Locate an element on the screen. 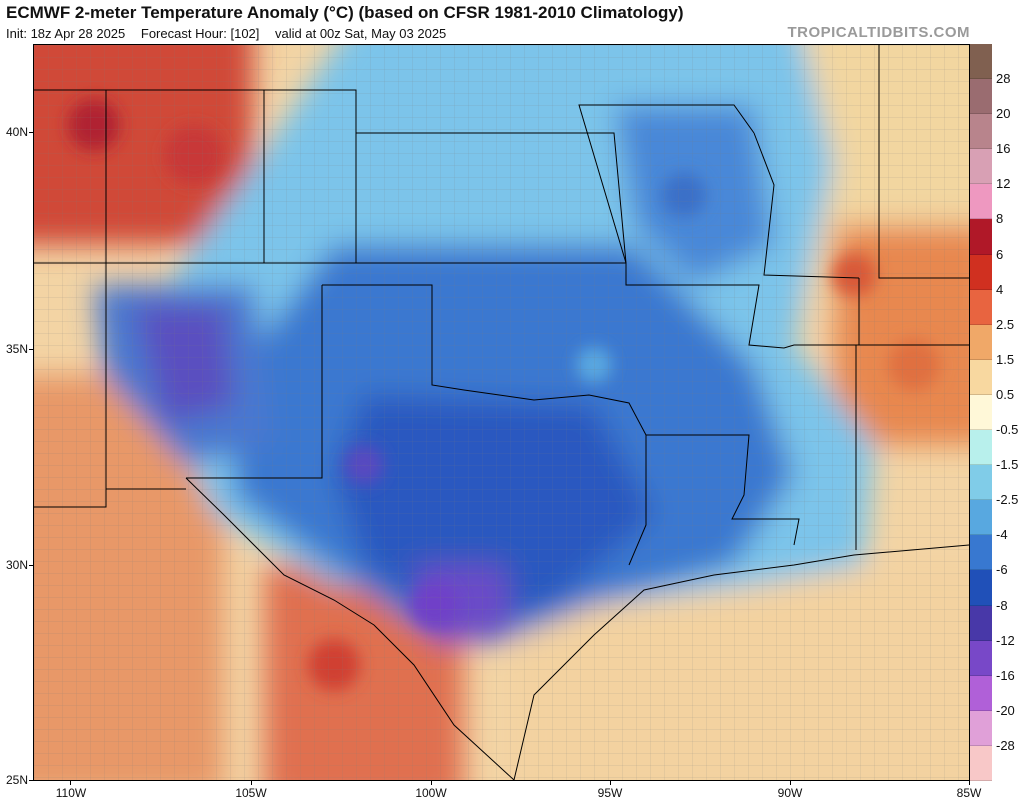  colorbar-label: 20 is located at coordinates (1003, 114).